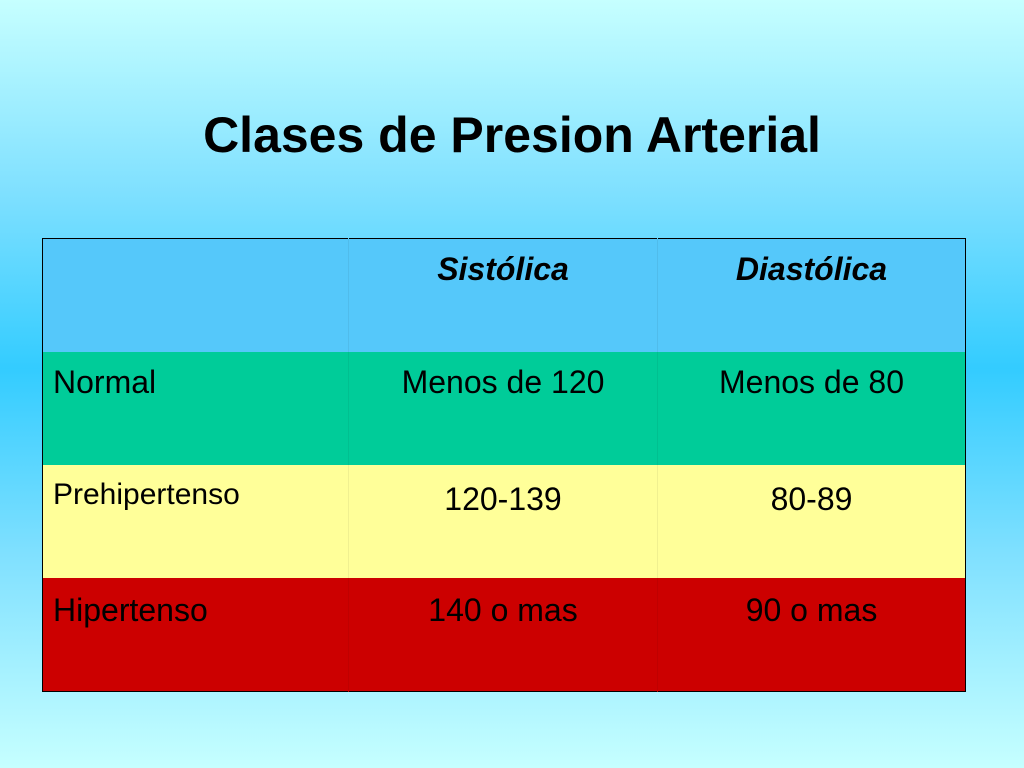 The image size is (1024, 768). What do you see at coordinates (811, 521) in the screenshot?
I see `diastolica-cell-prehipertenso: 80-89` at bounding box center [811, 521].